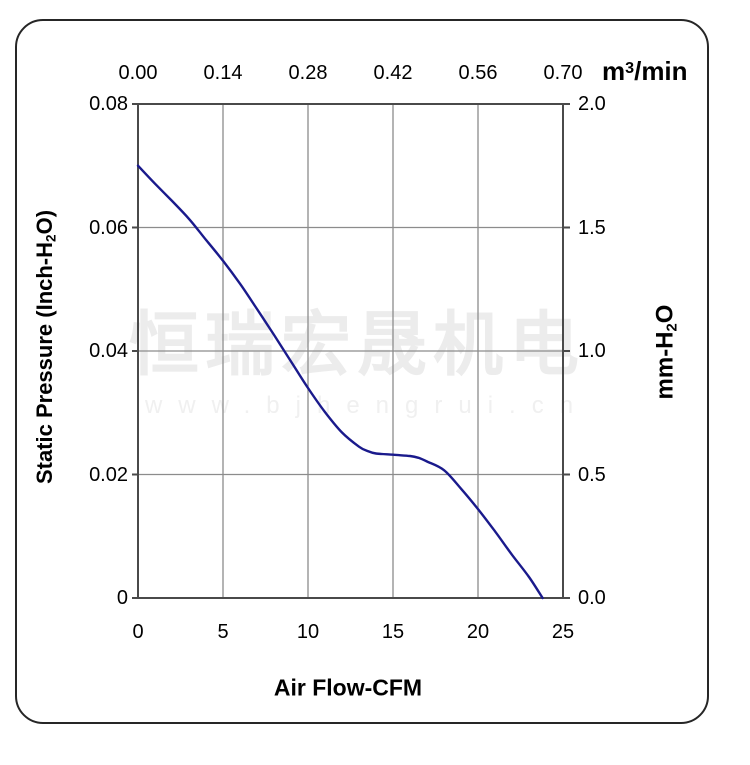 The image size is (750, 765). What do you see at coordinates (367, 405) in the screenshot?
I see `watermark-website-url: www.bjhengrui.cn` at bounding box center [367, 405].